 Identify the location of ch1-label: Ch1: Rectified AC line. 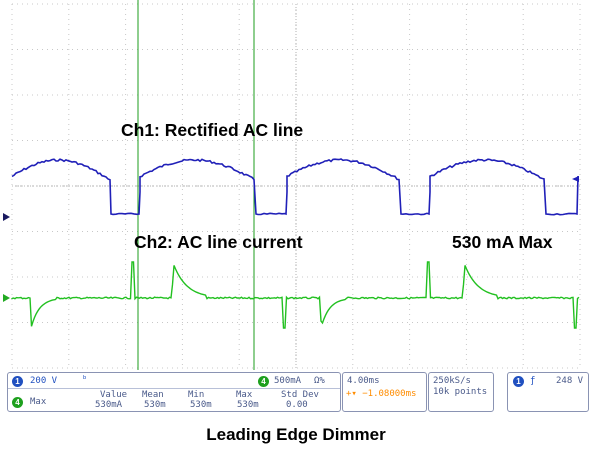
(212, 130).